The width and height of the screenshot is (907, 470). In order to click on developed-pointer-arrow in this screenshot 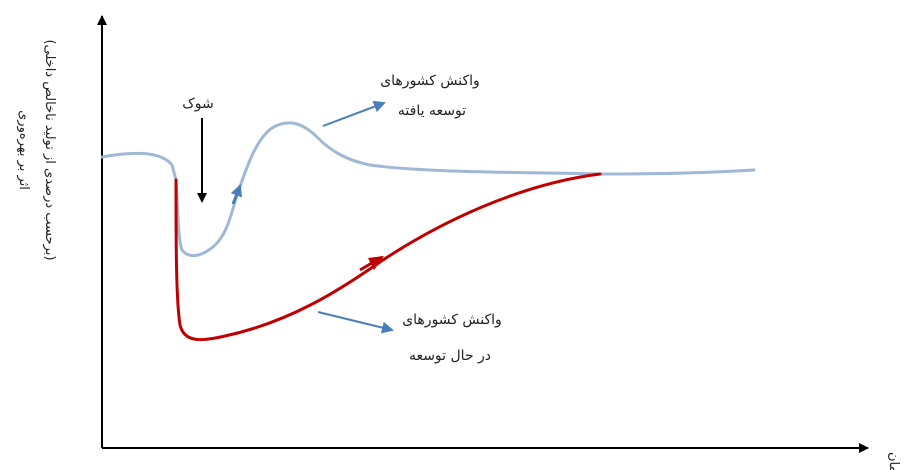, I will do `click(354, 113)`.